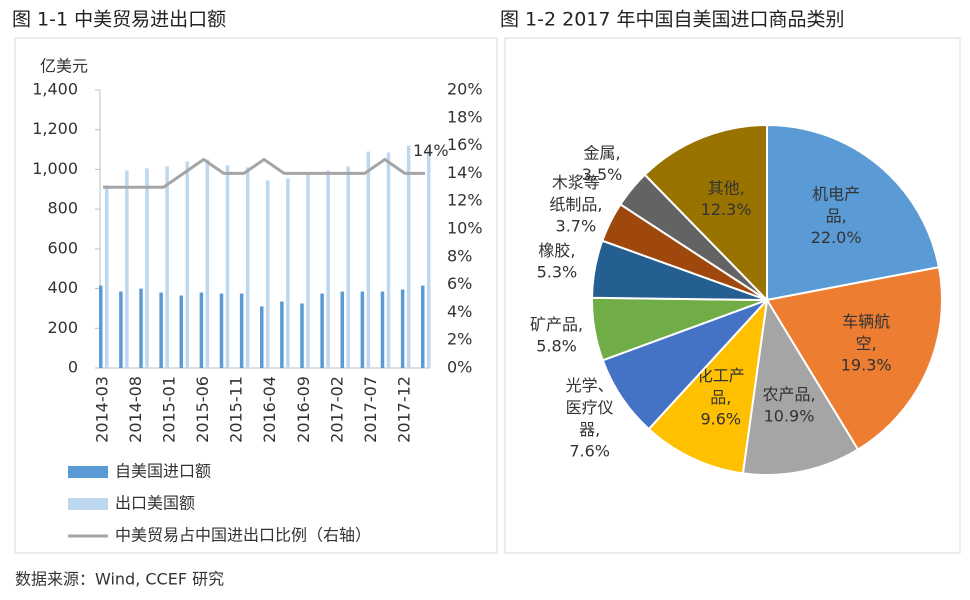 The image size is (970, 600). Describe the element at coordinates (62, 247) in the screenshot. I see `y-tick-label: 600` at that location.